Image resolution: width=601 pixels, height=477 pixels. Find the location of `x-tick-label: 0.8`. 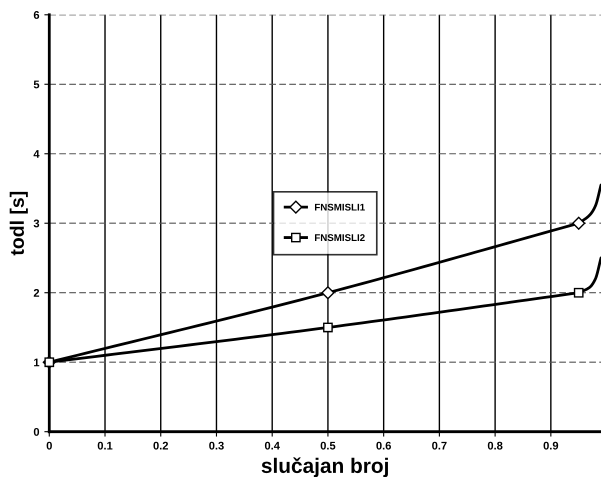

x-tick-label: 0.8 is located at coordinates (495, 446).